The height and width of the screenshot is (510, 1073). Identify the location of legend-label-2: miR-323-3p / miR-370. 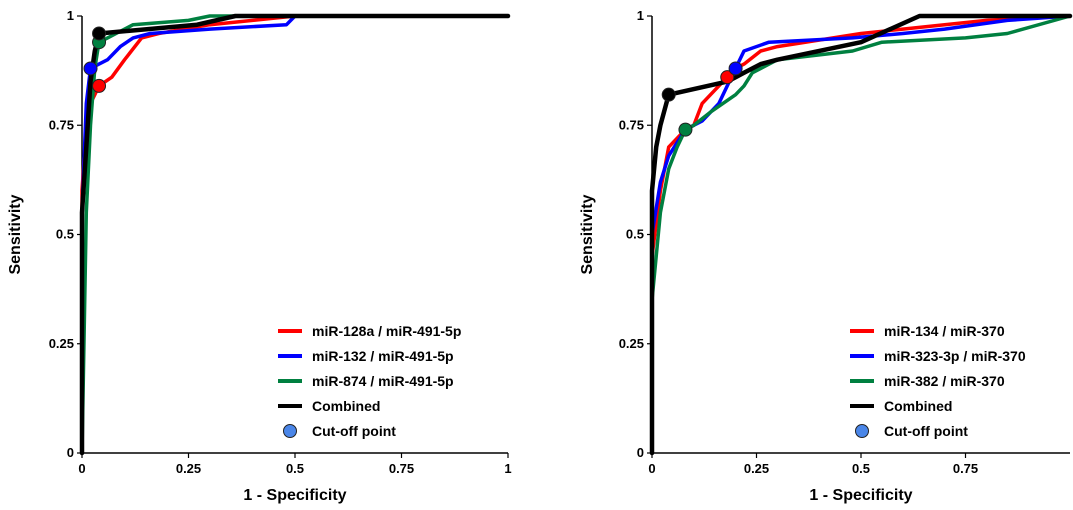
(955, 356).